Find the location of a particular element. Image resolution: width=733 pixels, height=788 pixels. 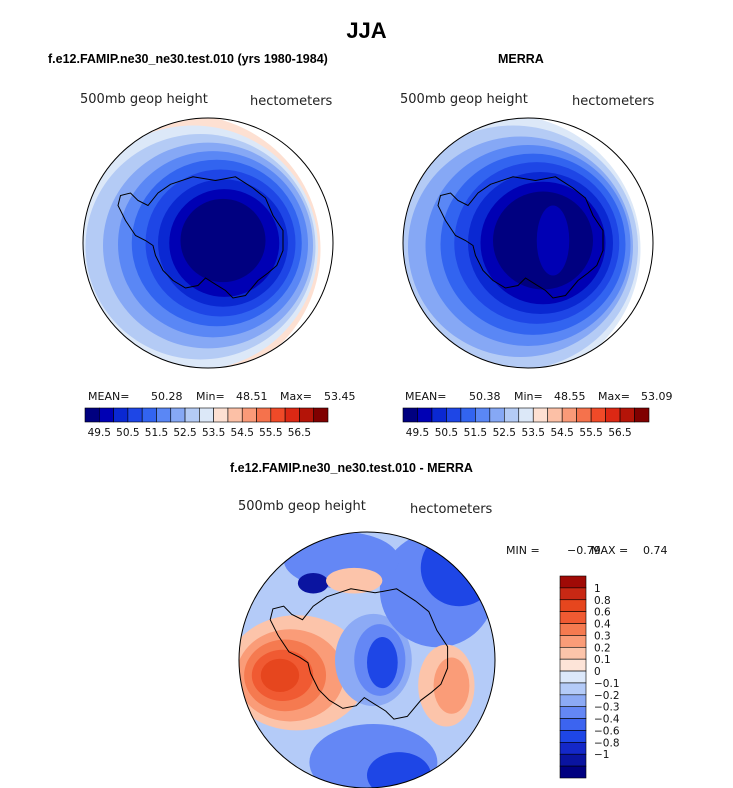

model-antarctica-outline is located at coordinates (200, 237).